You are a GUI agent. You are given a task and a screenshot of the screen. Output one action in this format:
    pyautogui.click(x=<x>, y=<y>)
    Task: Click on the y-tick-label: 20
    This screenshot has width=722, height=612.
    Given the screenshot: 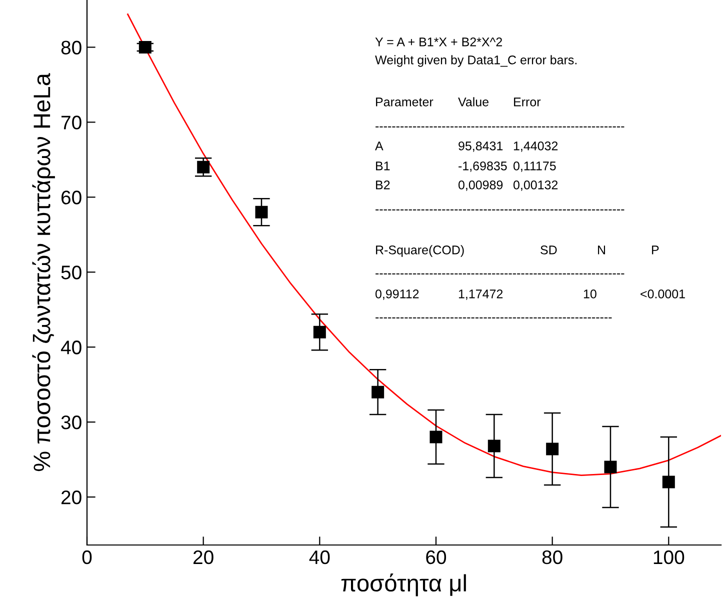 What is the action you would take?
    pyautogui.click(x=71, y=497)
    